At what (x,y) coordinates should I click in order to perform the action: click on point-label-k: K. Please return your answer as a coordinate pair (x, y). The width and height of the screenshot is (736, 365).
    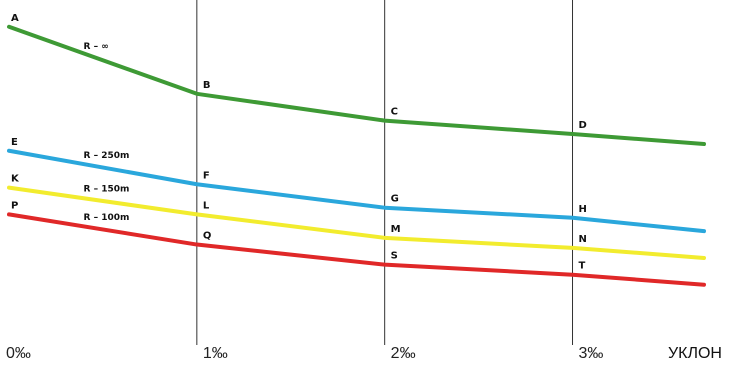
    Looking at the image, I should click on (15, 179).